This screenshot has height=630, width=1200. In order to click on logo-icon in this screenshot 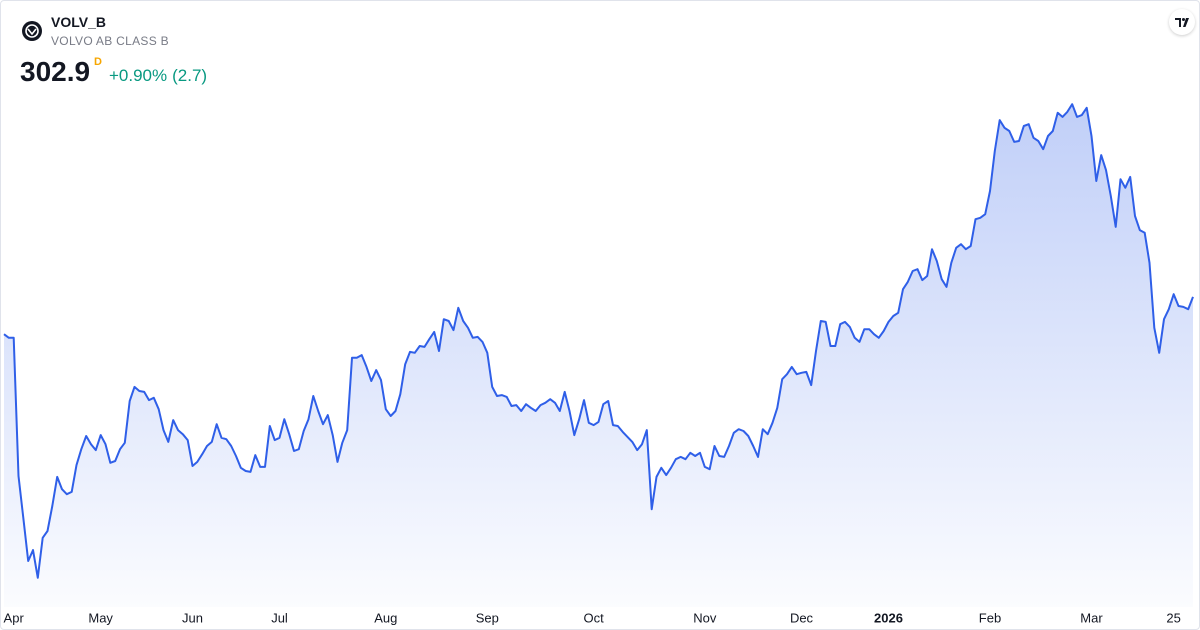, I will do `click(1182, 22)`.